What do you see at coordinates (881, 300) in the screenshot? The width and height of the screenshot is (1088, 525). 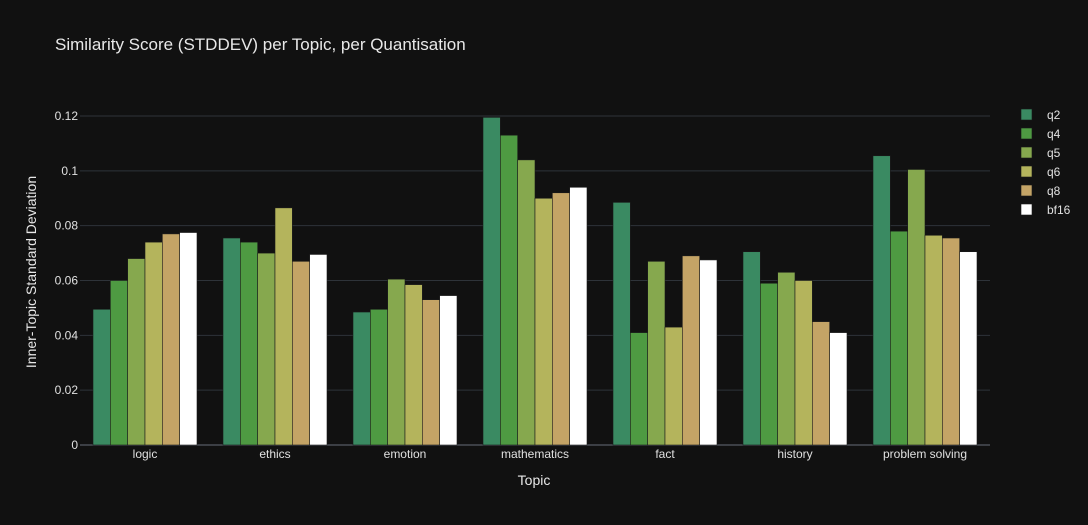 I see `bar-q2-problem-solving` at bounding box center [881, 300].